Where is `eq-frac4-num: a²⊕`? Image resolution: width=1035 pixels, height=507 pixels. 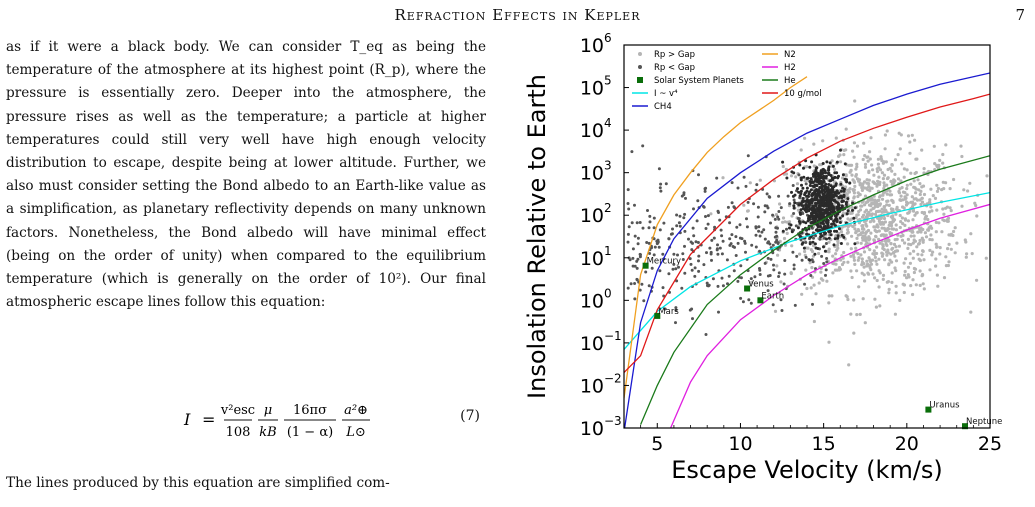 eq-frac4-num: a²⊕ is located at coordinates (356, 410).